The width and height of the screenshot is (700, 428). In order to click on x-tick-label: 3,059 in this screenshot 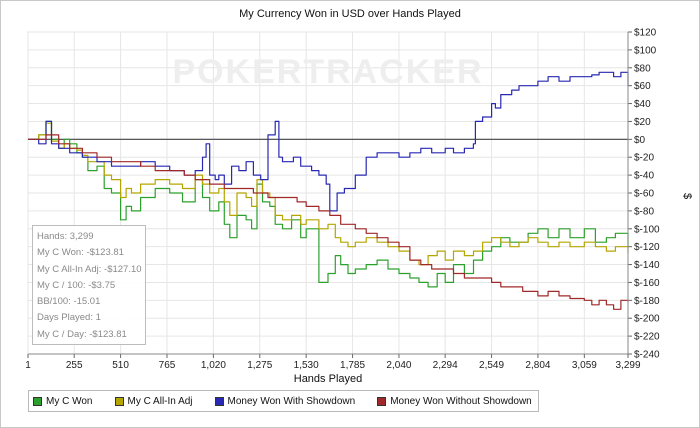, I will do `click(584, 365)`.